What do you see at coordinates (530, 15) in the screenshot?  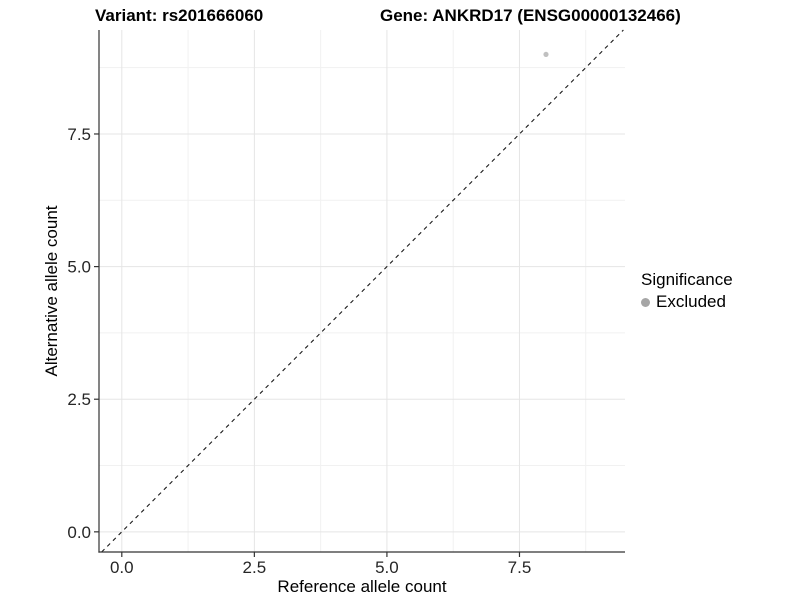 I see `gene-title: Gene: ANKRD17 (ENSG00000132466)` at bounding box center [530, 15].